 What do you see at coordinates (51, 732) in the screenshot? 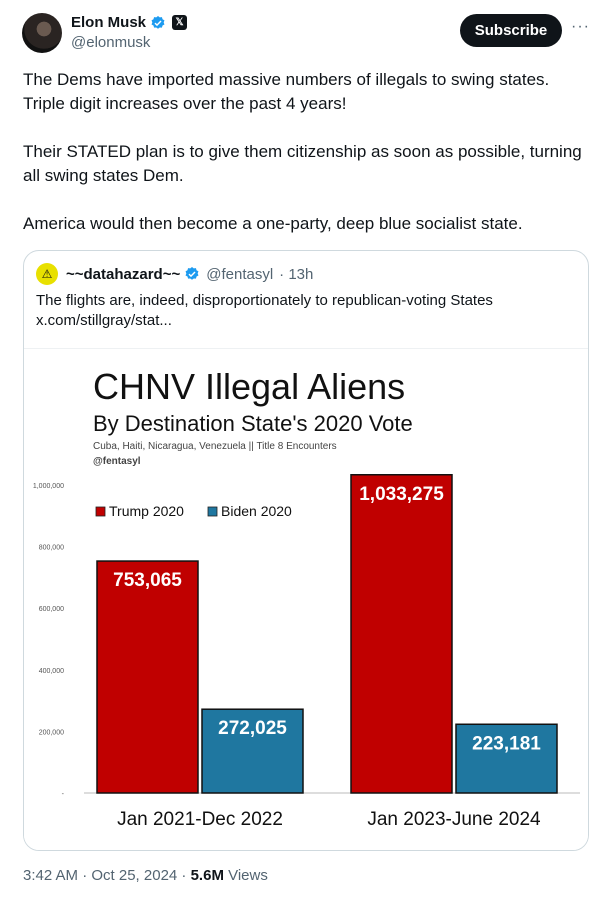
I see `y-tick-label: 200,000` at bounding box center [51, 732].